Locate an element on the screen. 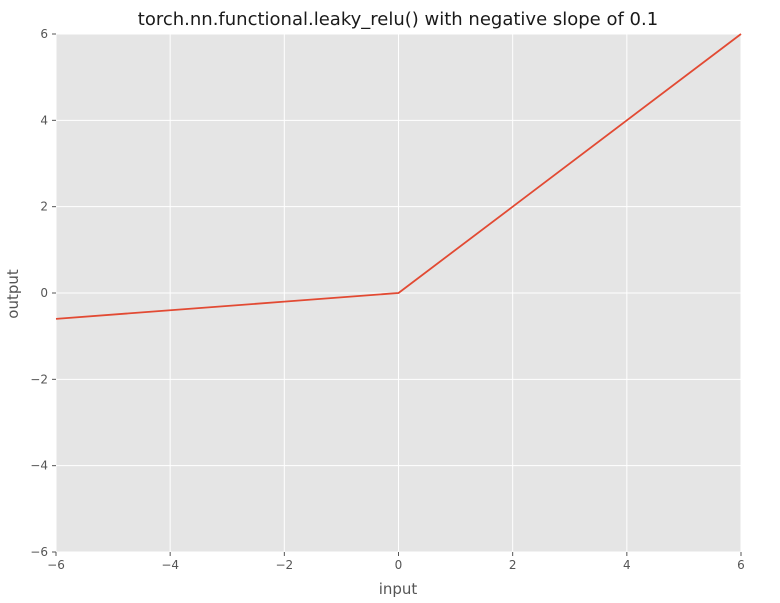 The height and width of the screenshot is (603, 780). x-tick-label: 6 is located at coordinates (741, 565).